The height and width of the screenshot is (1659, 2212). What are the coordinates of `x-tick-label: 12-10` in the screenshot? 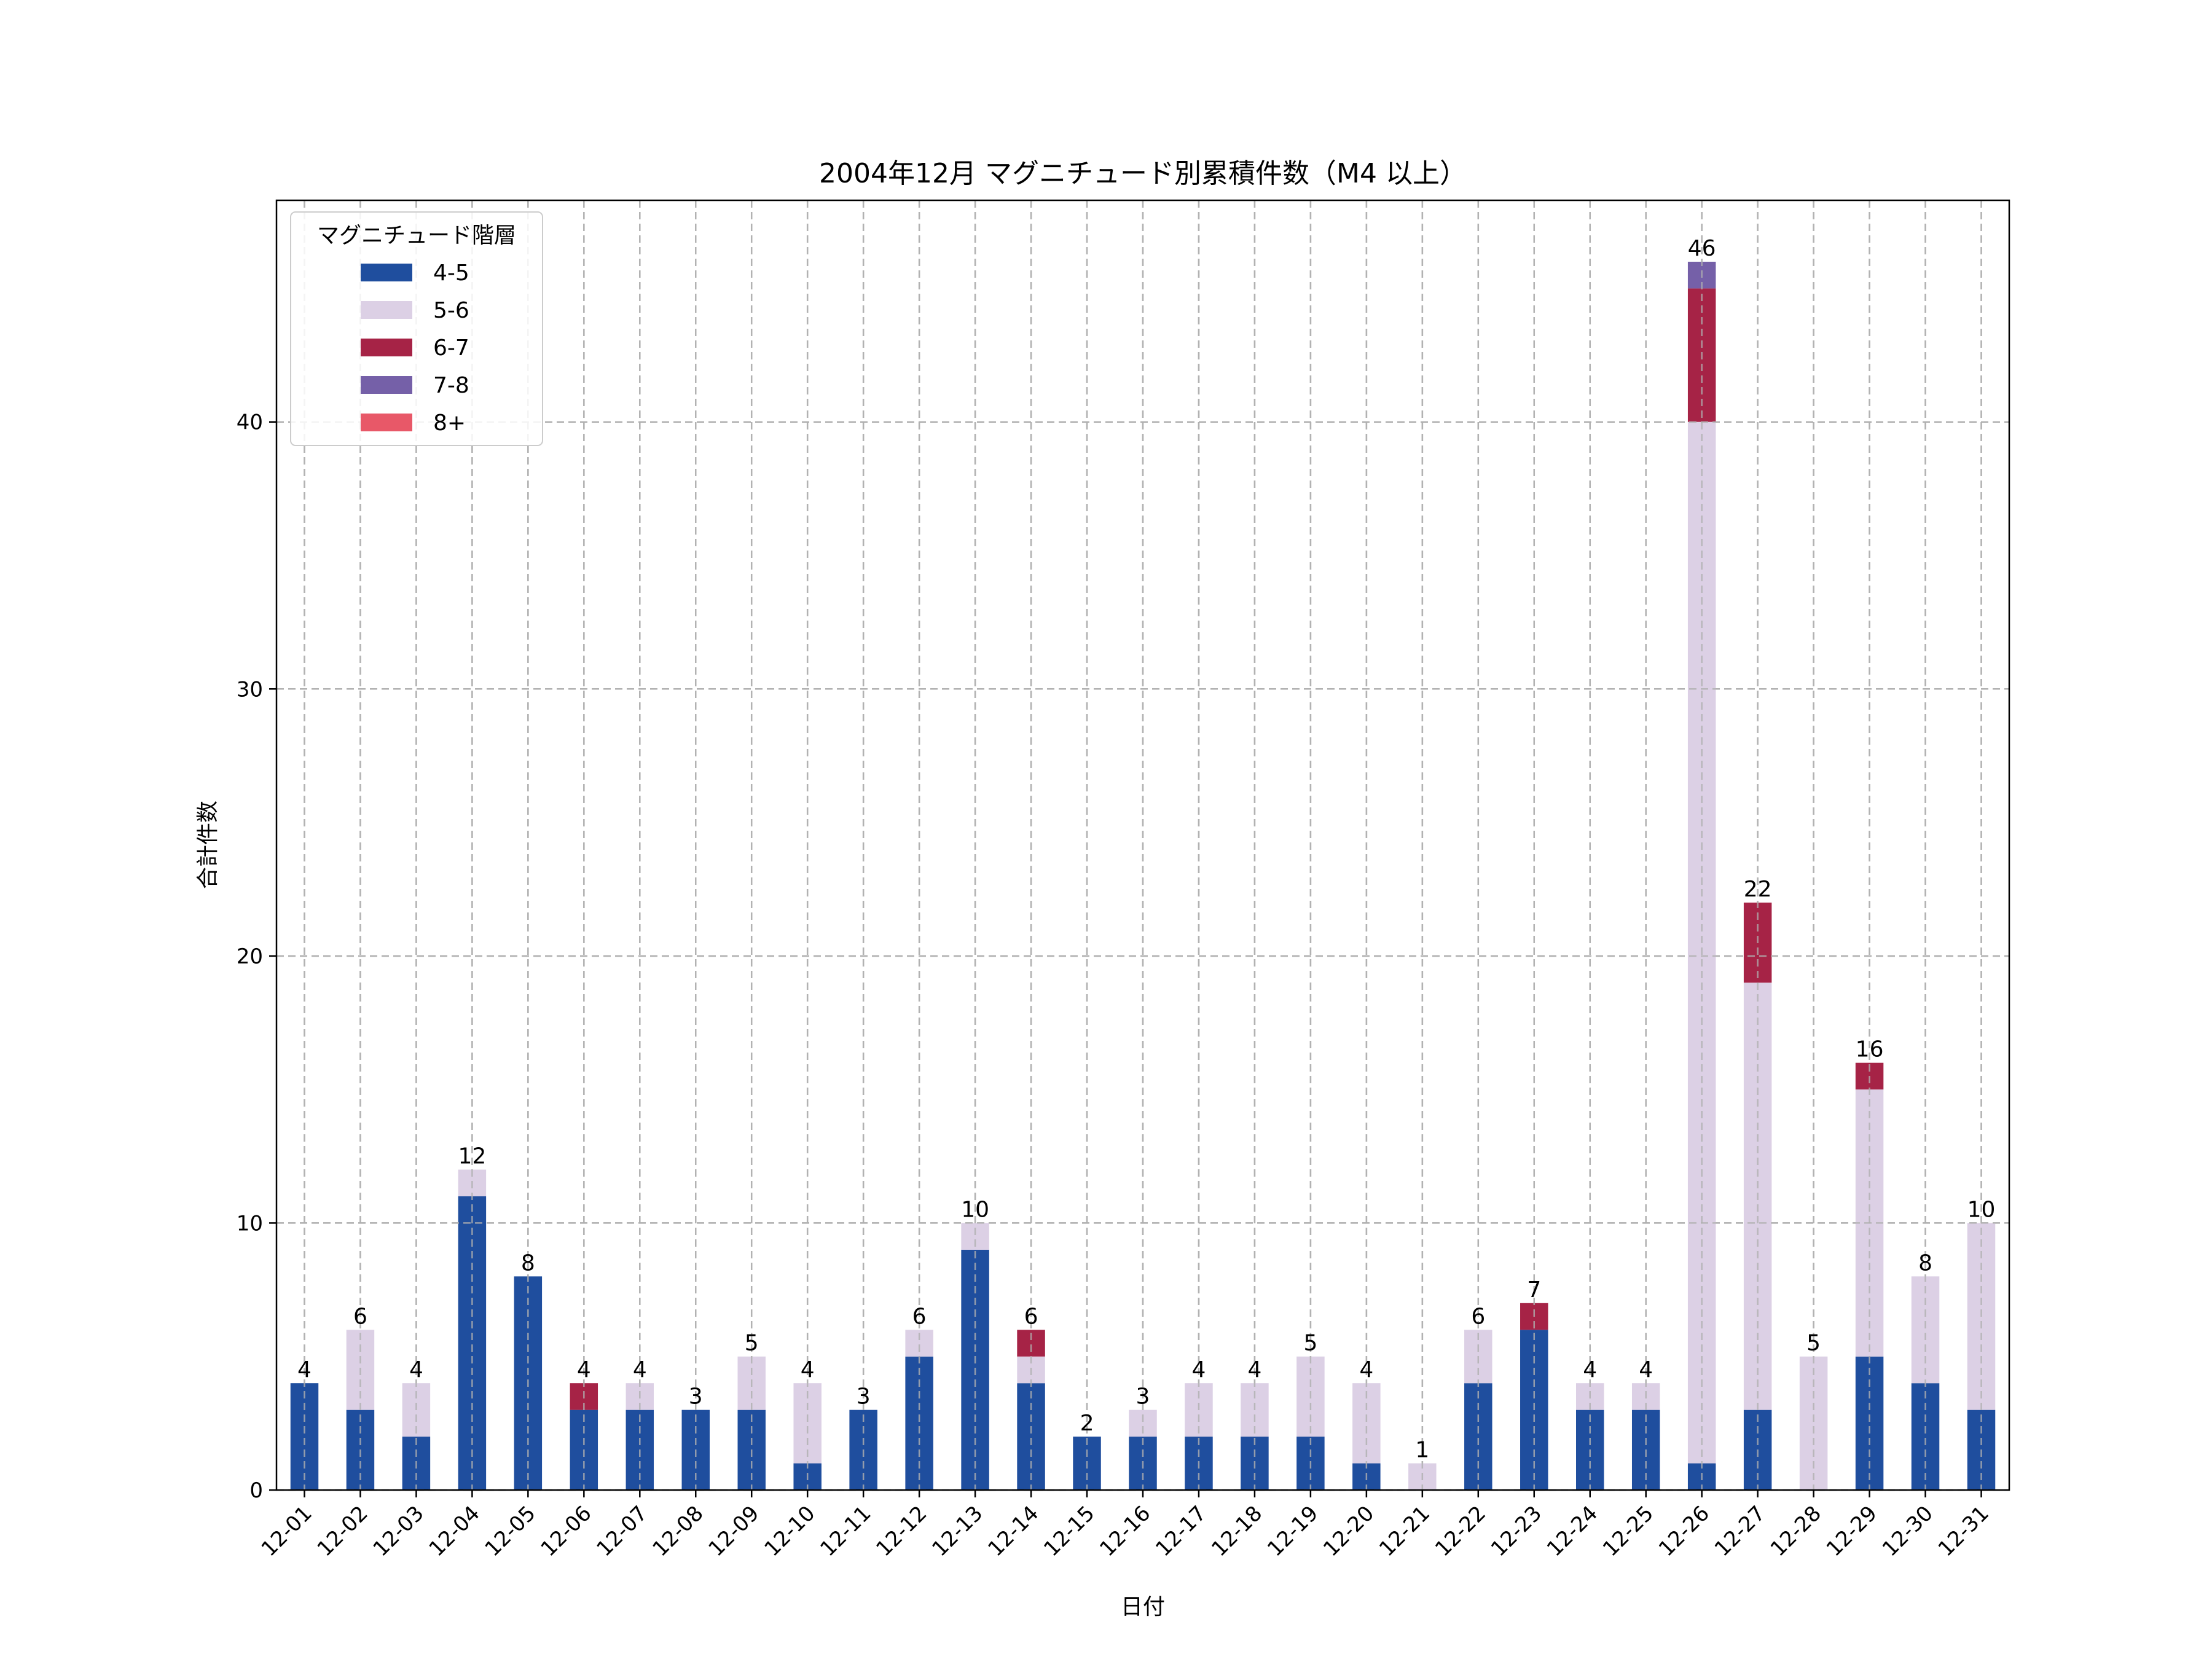 It's located at (789, 1531).